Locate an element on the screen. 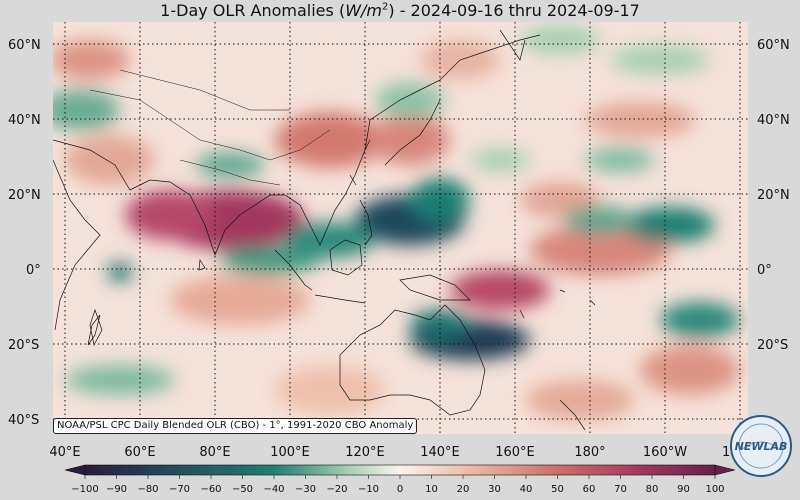 The height and width of the screenshot is (500, 800). colorbar-tick-label: −40 is located at coordinates (273, 489).